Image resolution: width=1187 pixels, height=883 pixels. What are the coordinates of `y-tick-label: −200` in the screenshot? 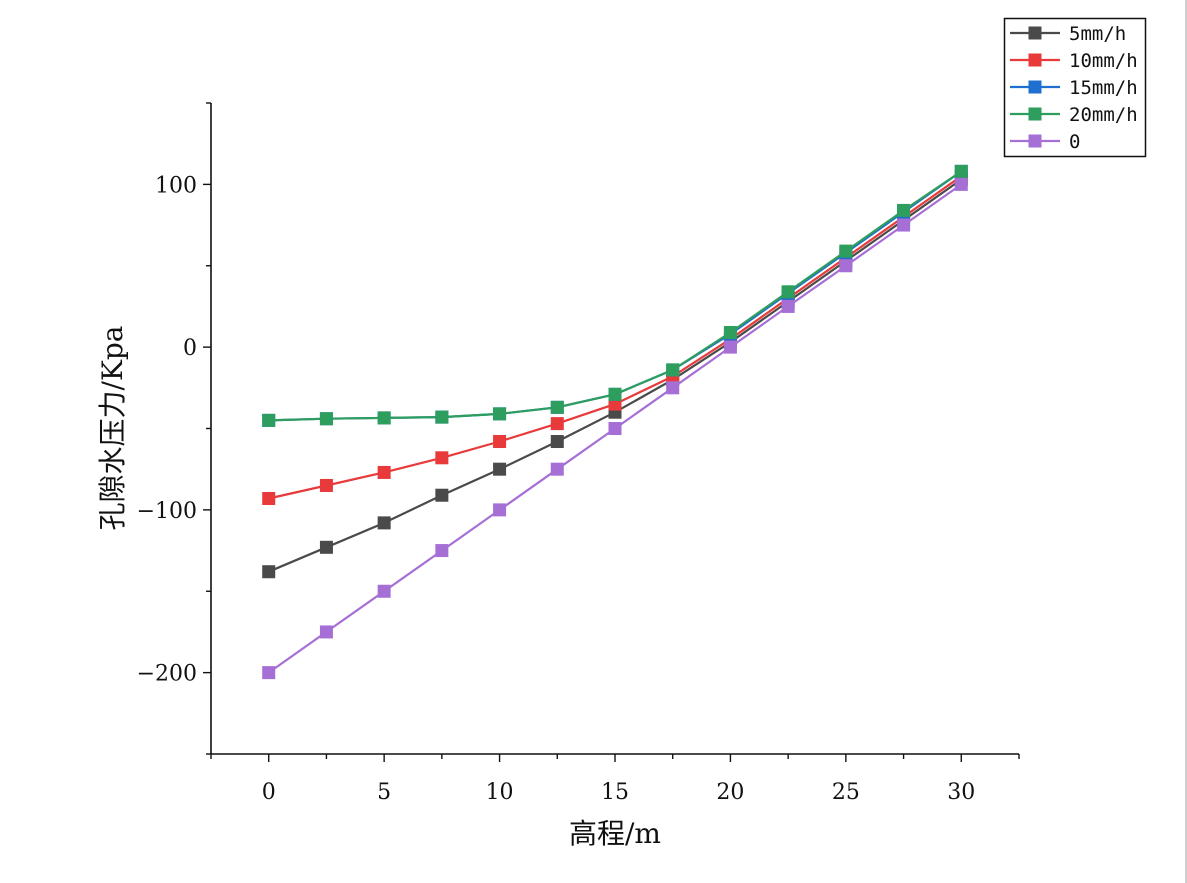 It's located at (167, 674).